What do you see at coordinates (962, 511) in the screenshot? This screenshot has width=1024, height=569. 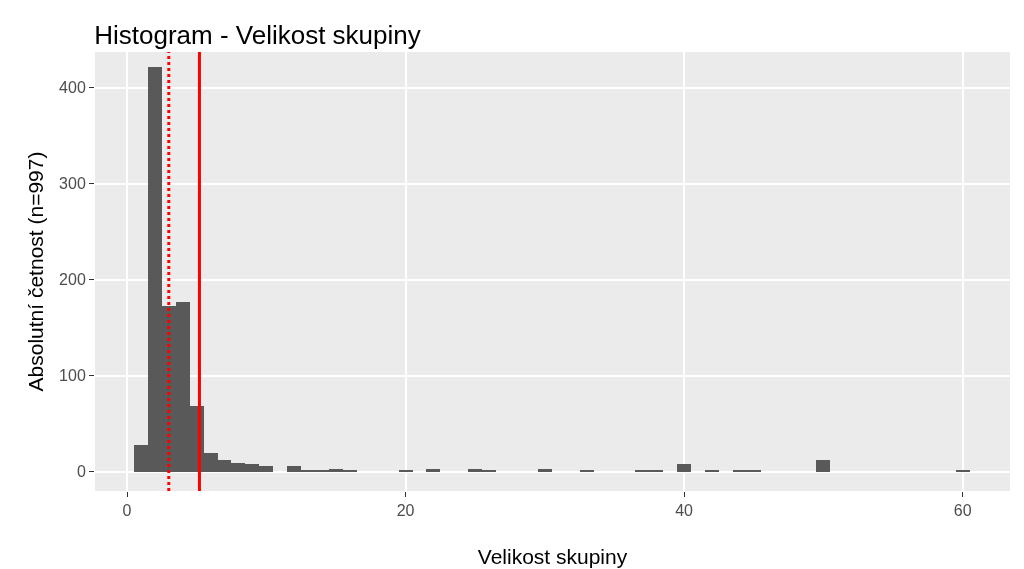 I see `x-tick-label: 60` at bounding box center [962, 511].